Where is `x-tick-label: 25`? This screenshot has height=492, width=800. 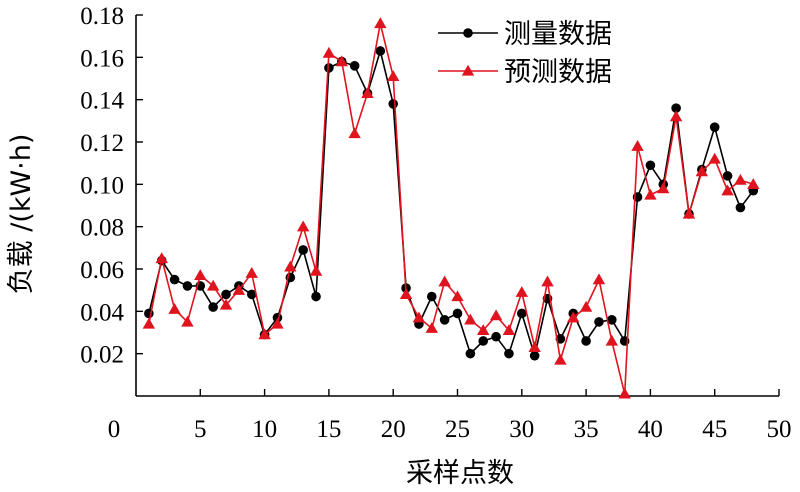
x-tick-label: 25 is located at coordinates (457, 429).